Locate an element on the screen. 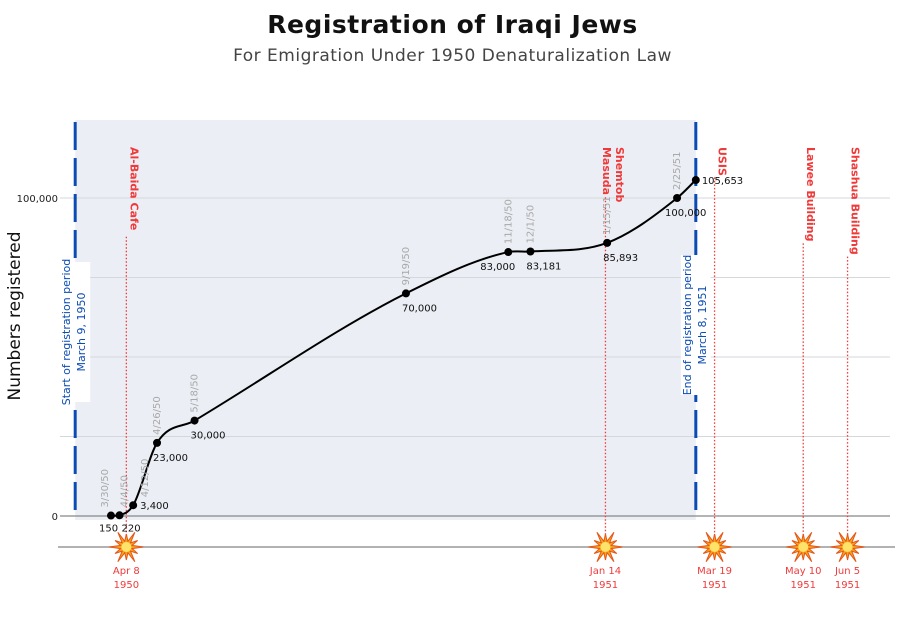 This screenshot has height=622, width=905. date-label: 4/12/50 is located at coordinates (145, 478).